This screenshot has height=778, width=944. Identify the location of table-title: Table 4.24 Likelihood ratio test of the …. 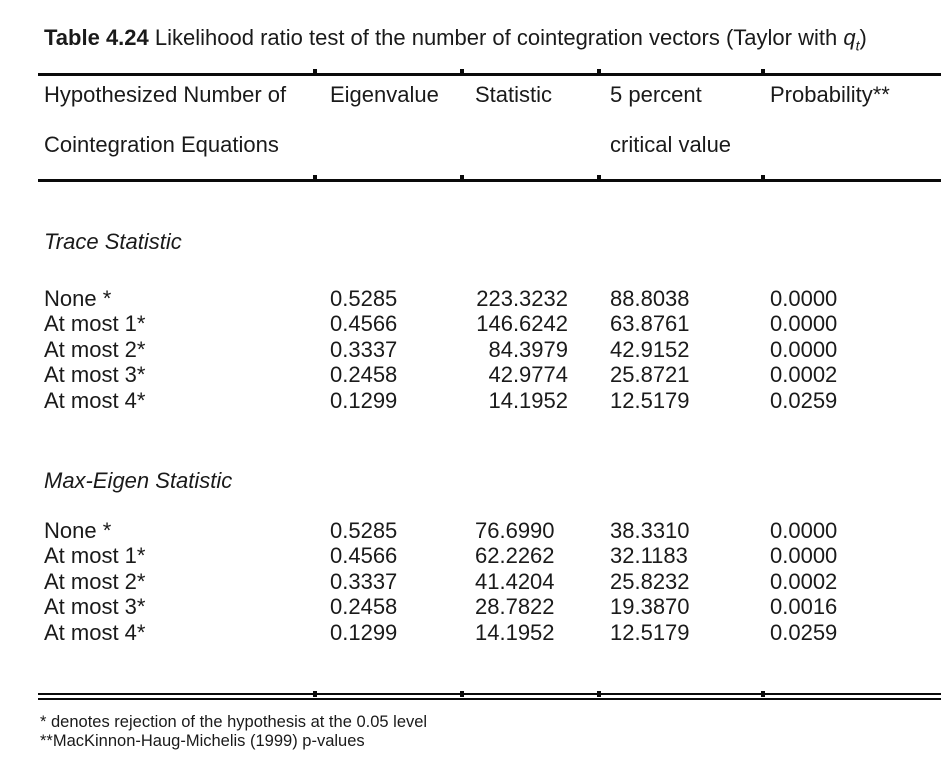
(455, 39).